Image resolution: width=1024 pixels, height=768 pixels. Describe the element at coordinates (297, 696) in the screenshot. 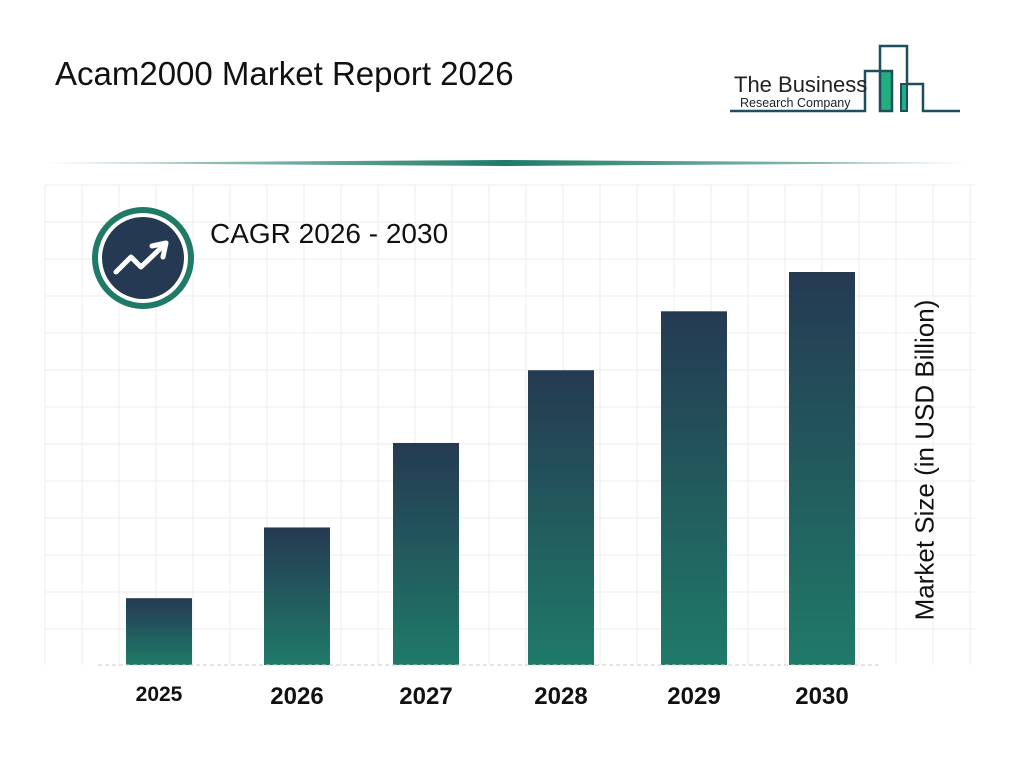

I see `x-tick-label: 2026` at that location.